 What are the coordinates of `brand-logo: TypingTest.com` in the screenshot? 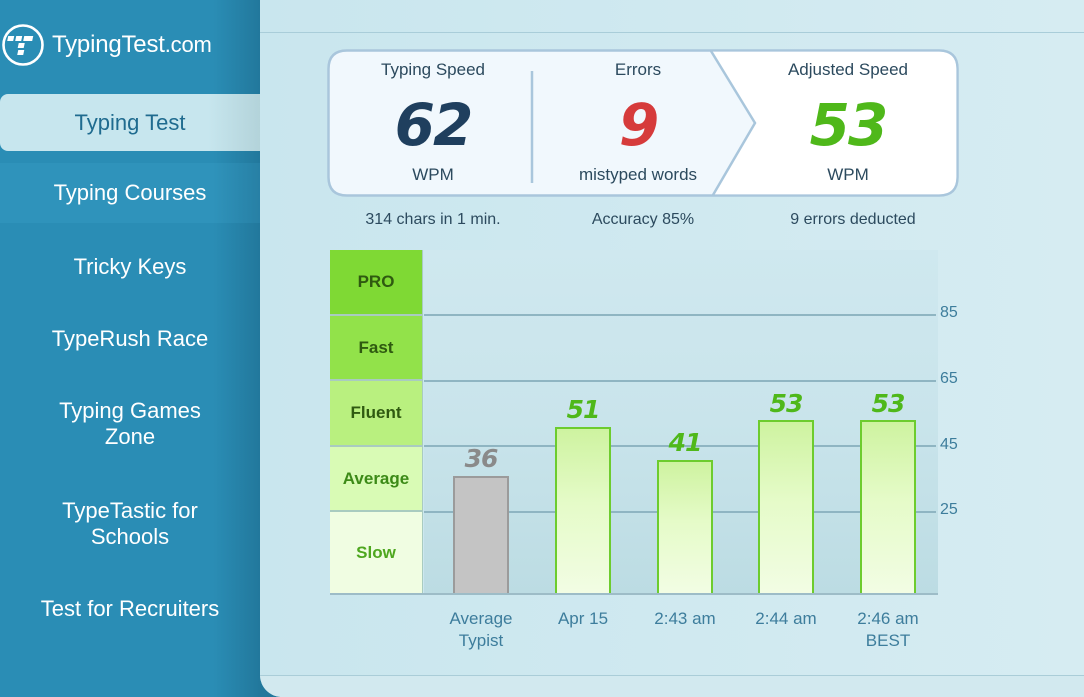 It's located at (130, 45).